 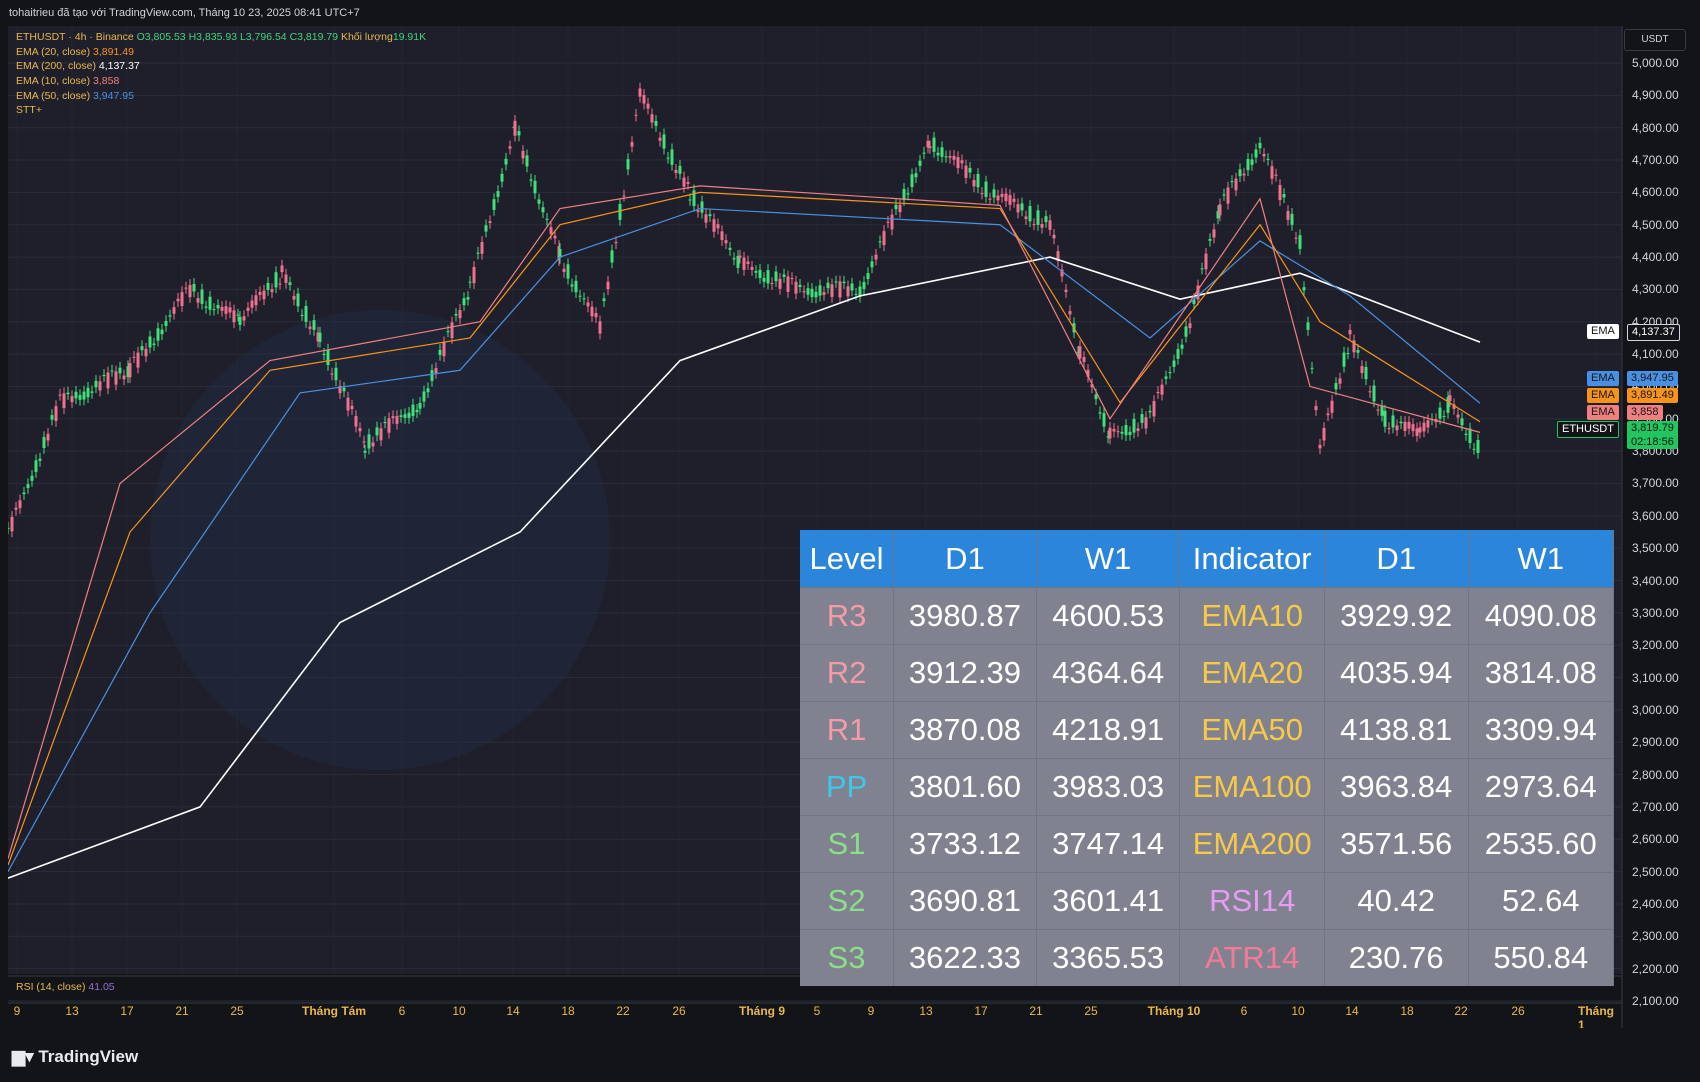 I want to click on table-cell-ind: EMA200, so click(x=1252, y=844).